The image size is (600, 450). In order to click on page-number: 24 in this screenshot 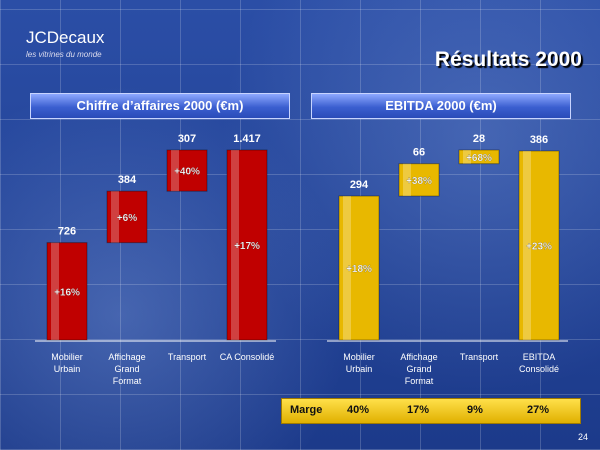, I will do `click(582, 437)`.